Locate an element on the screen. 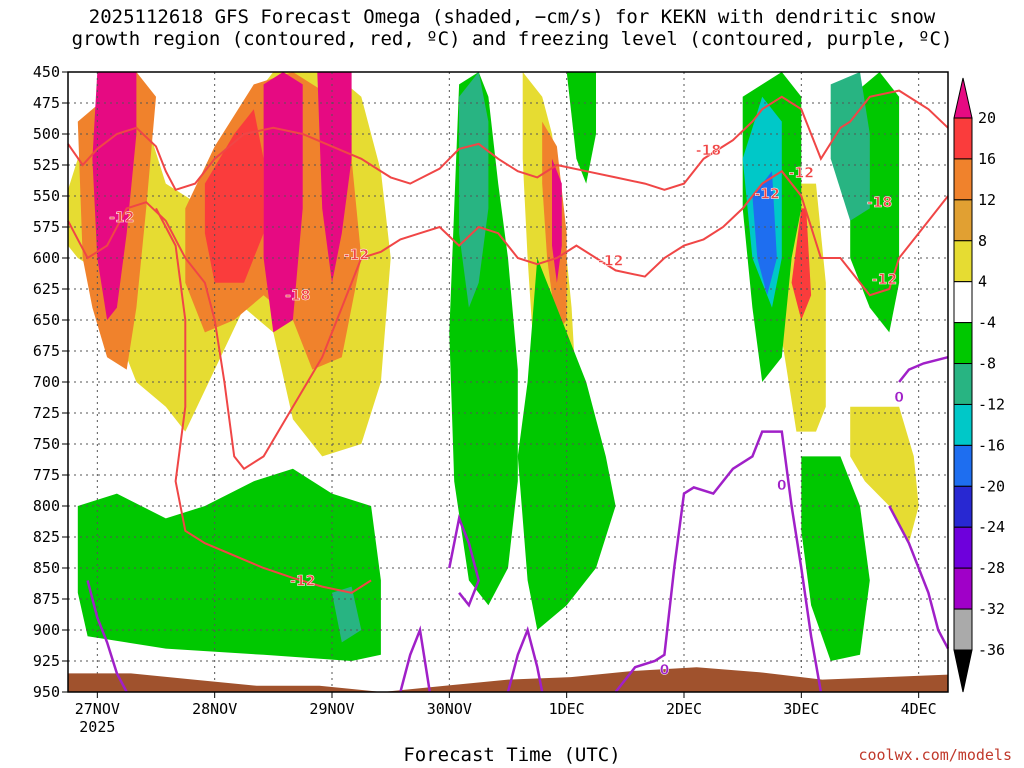 The image size is (1024, 768). x-tick-label-1DEC: 1DEC is located at coordinates (567, 709).